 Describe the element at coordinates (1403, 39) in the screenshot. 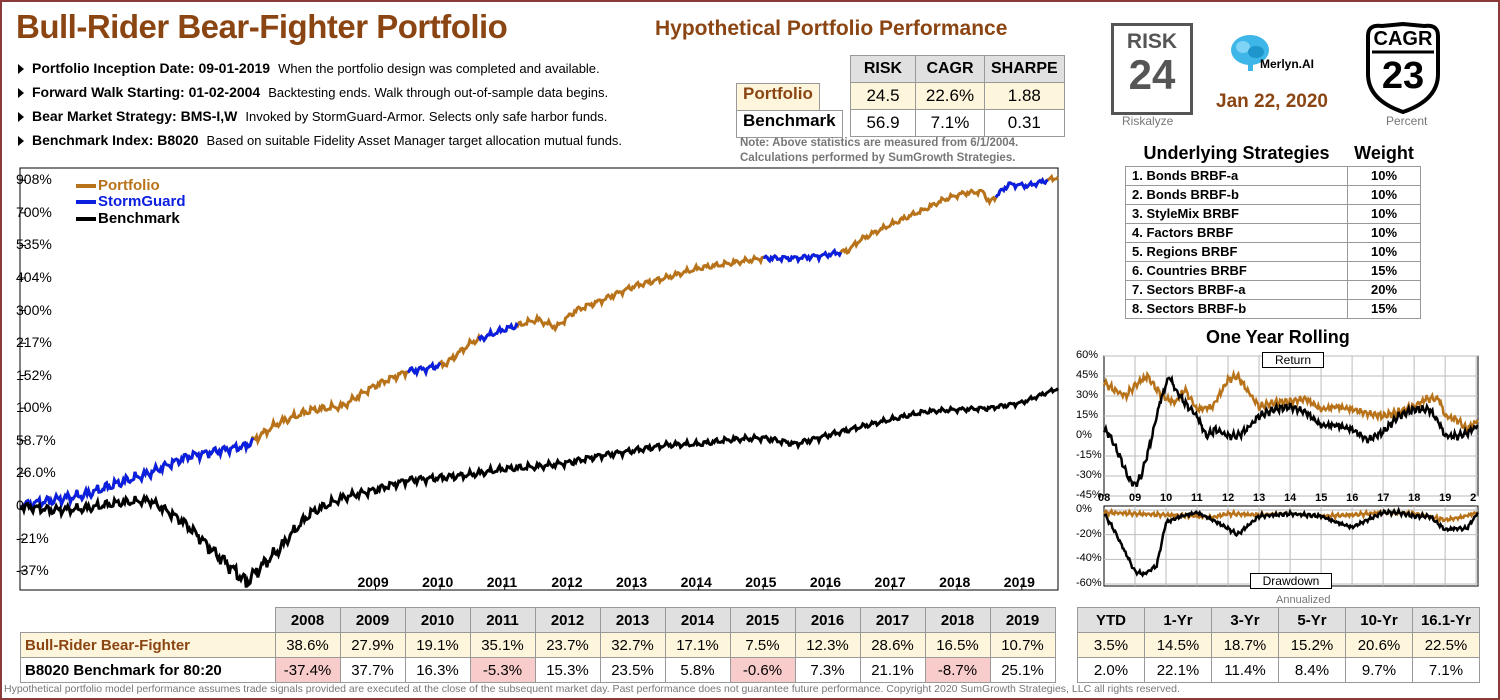

I see `cagr-label: CAGR` at that location.